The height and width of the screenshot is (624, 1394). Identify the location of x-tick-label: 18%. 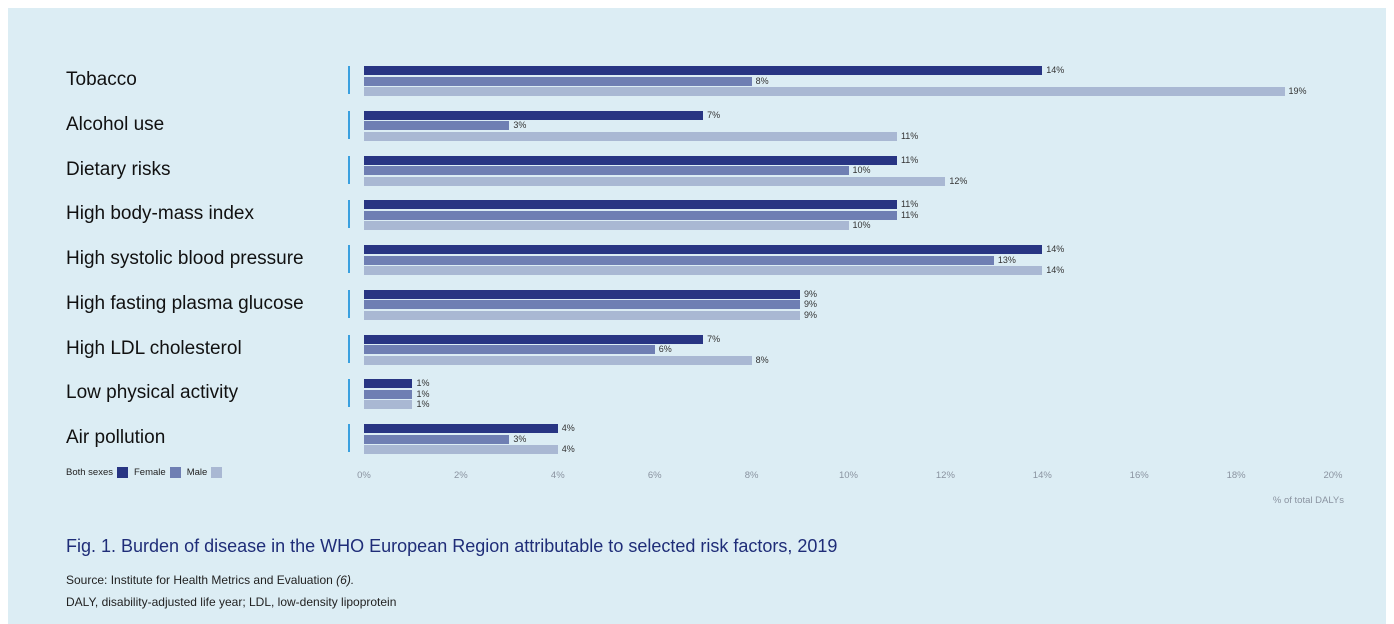
(1236, 475).